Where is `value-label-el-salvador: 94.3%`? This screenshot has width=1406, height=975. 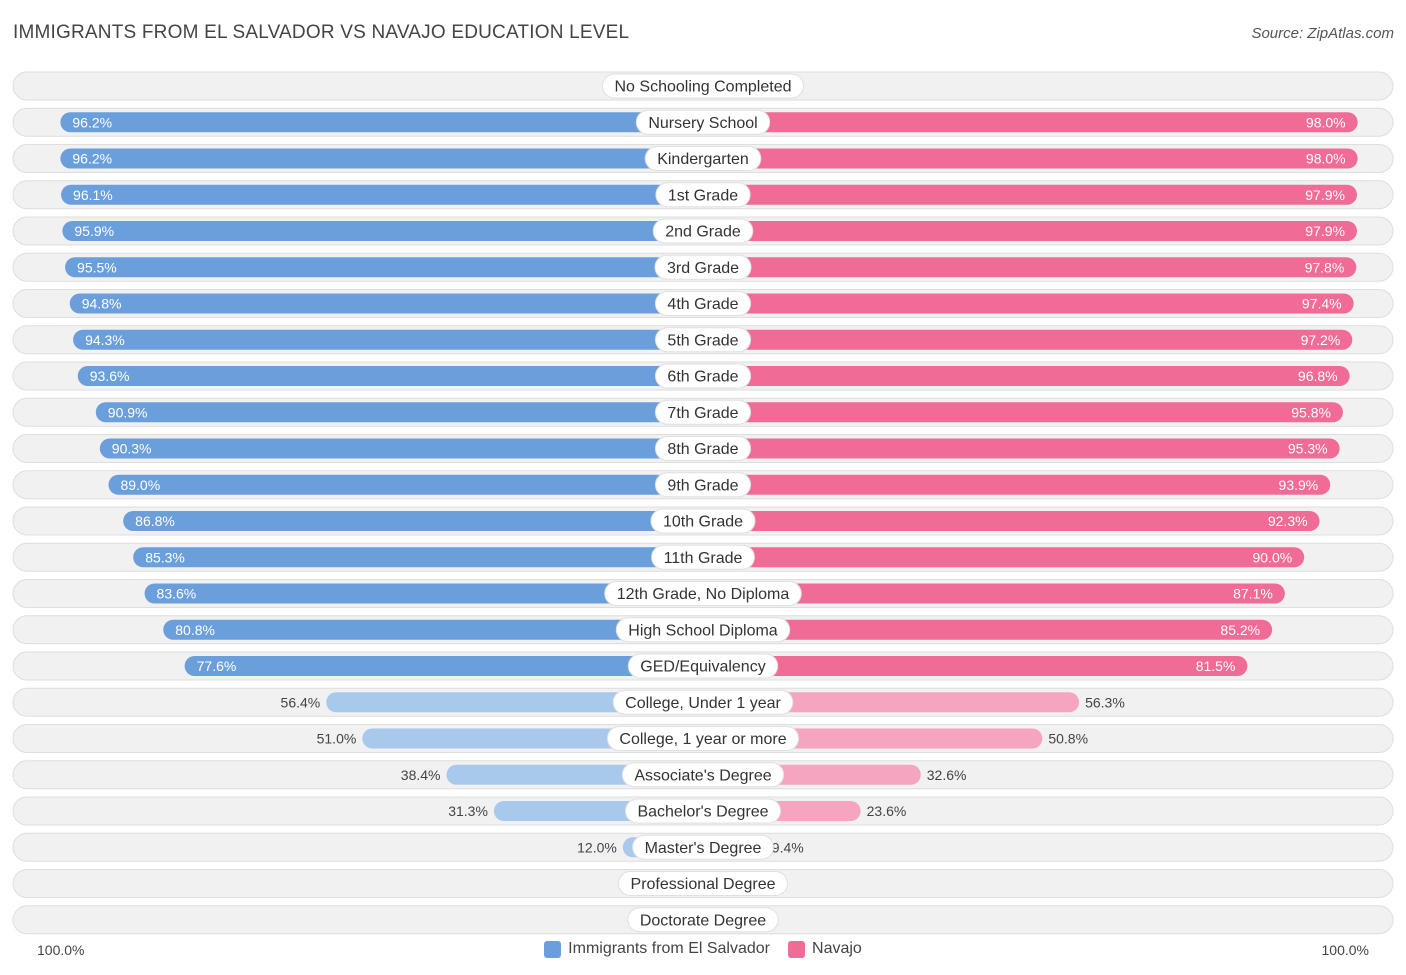 value-label-el-salvador: 94.3% is located at coordinates (105, 340).